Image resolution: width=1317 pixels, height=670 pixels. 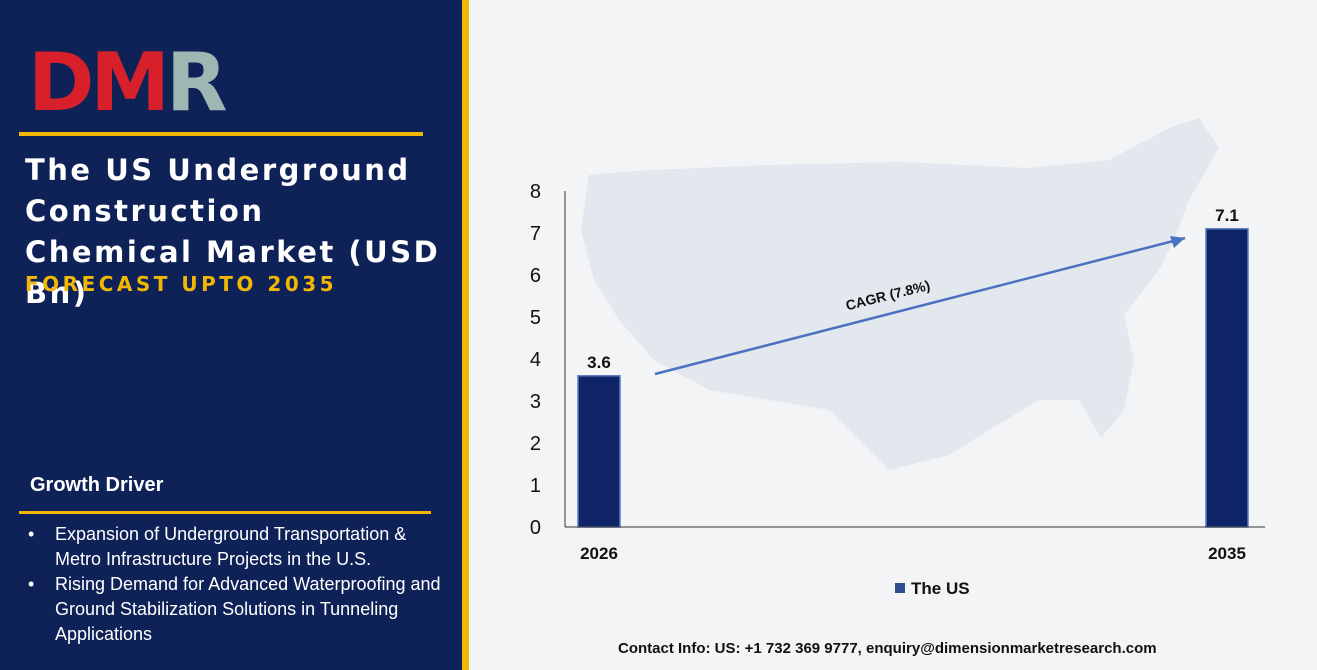 I want to click on y-tick-label: 5, so click(x=535, y=318).